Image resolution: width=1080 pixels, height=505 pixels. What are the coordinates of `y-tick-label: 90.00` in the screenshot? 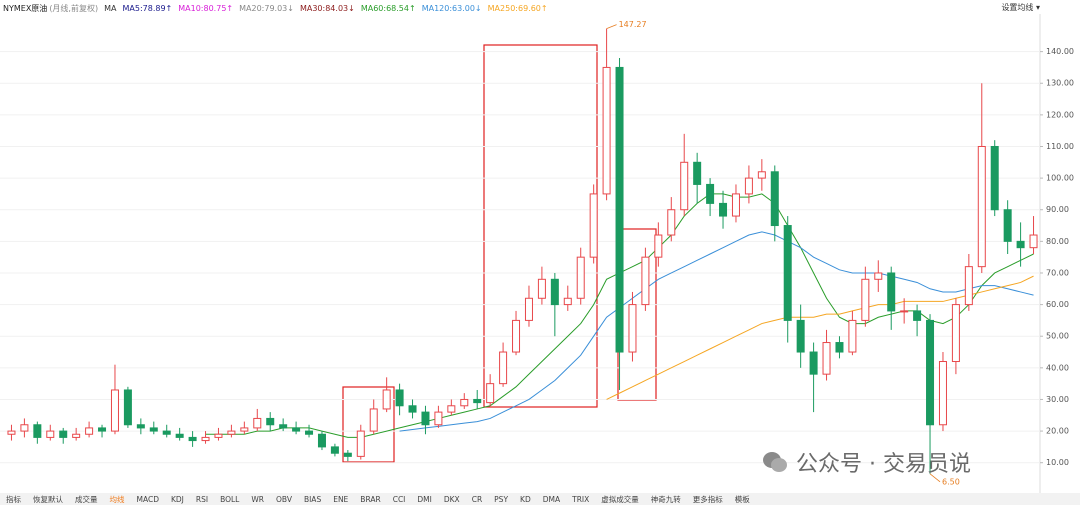 It's located at (1057, 209).